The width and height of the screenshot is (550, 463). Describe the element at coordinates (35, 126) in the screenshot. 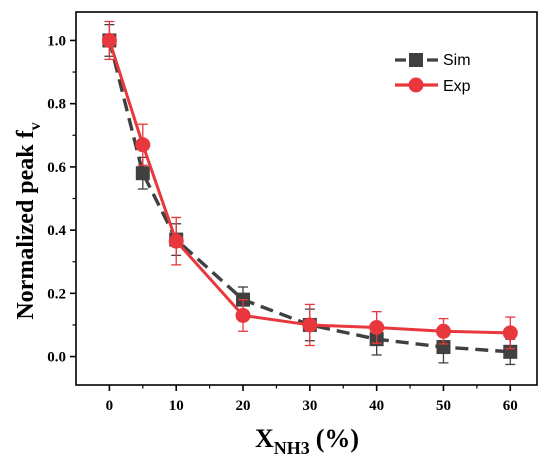

I see `y-axis-title-sub: v` at that location.